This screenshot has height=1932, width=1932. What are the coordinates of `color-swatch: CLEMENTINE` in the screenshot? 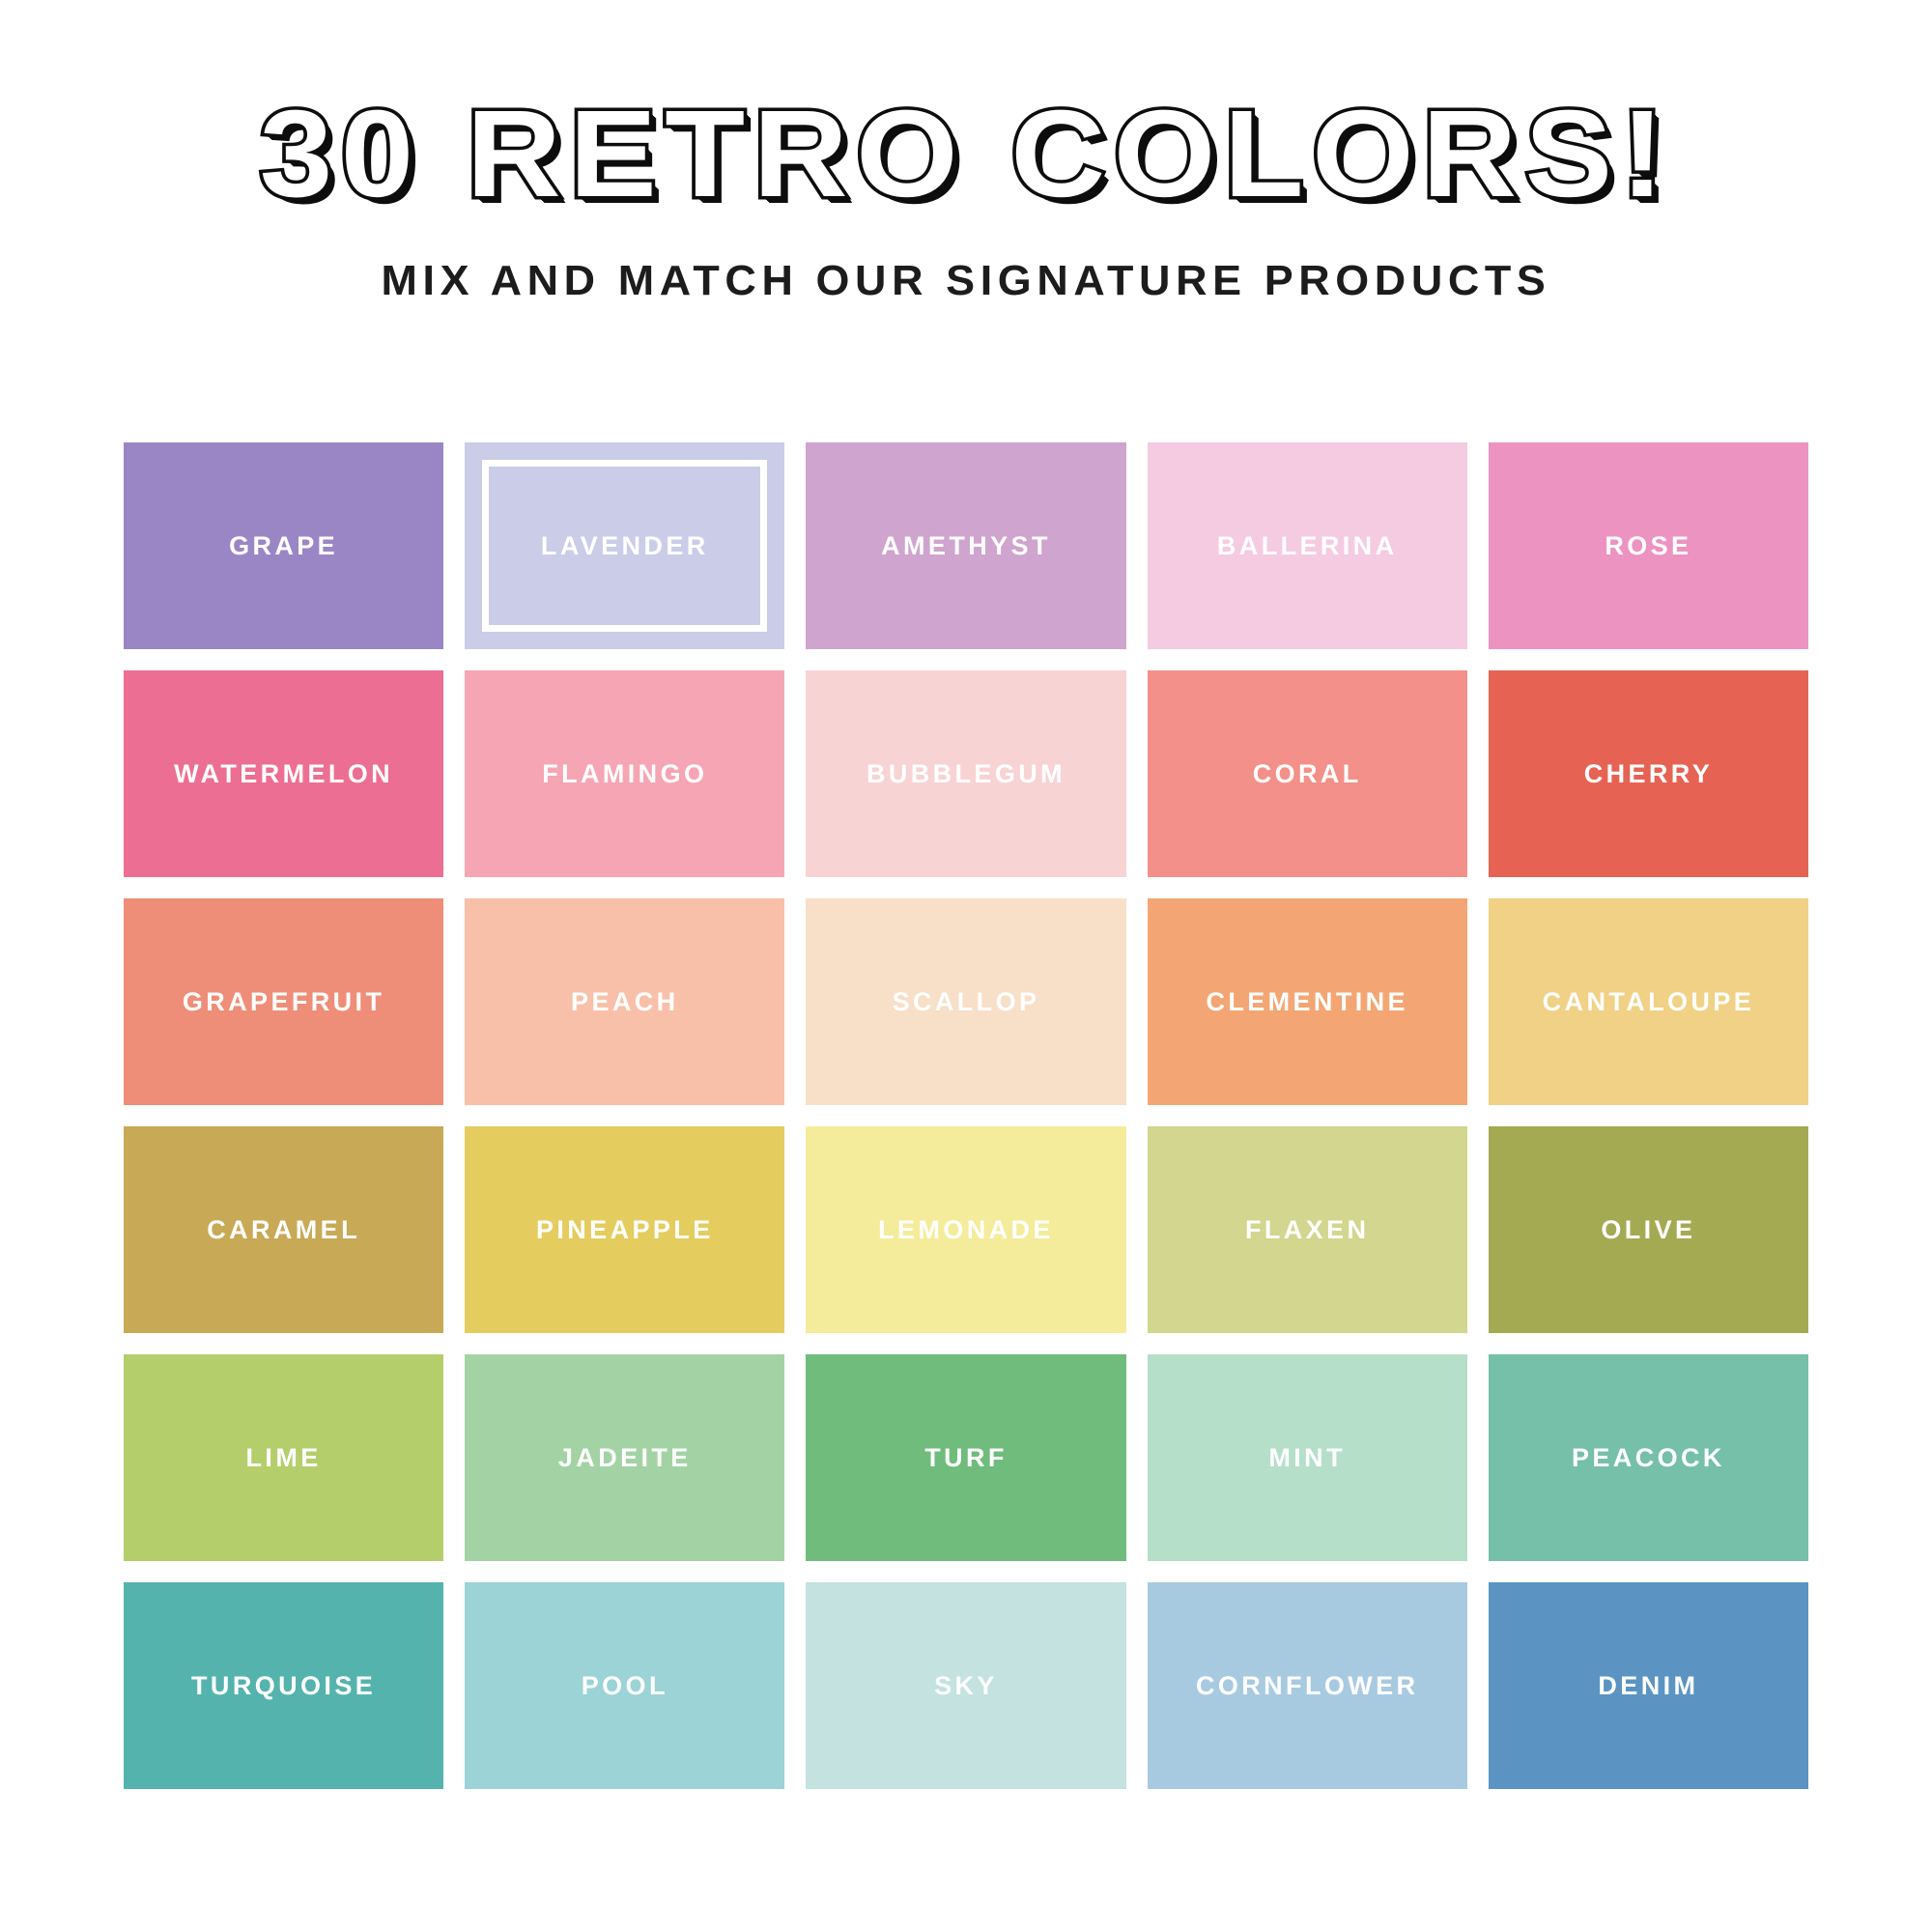 It's located at (1307, 1002).